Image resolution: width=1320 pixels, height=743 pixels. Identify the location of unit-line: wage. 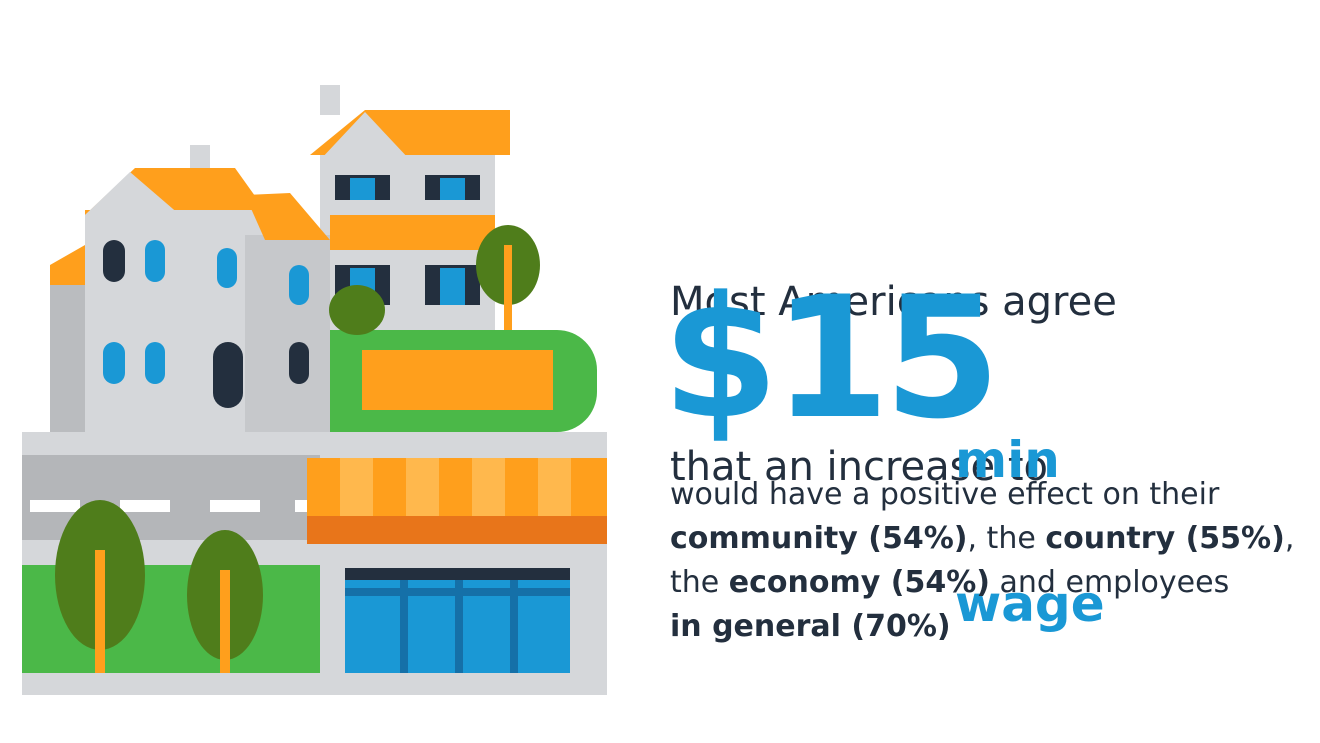
(1030, 604).